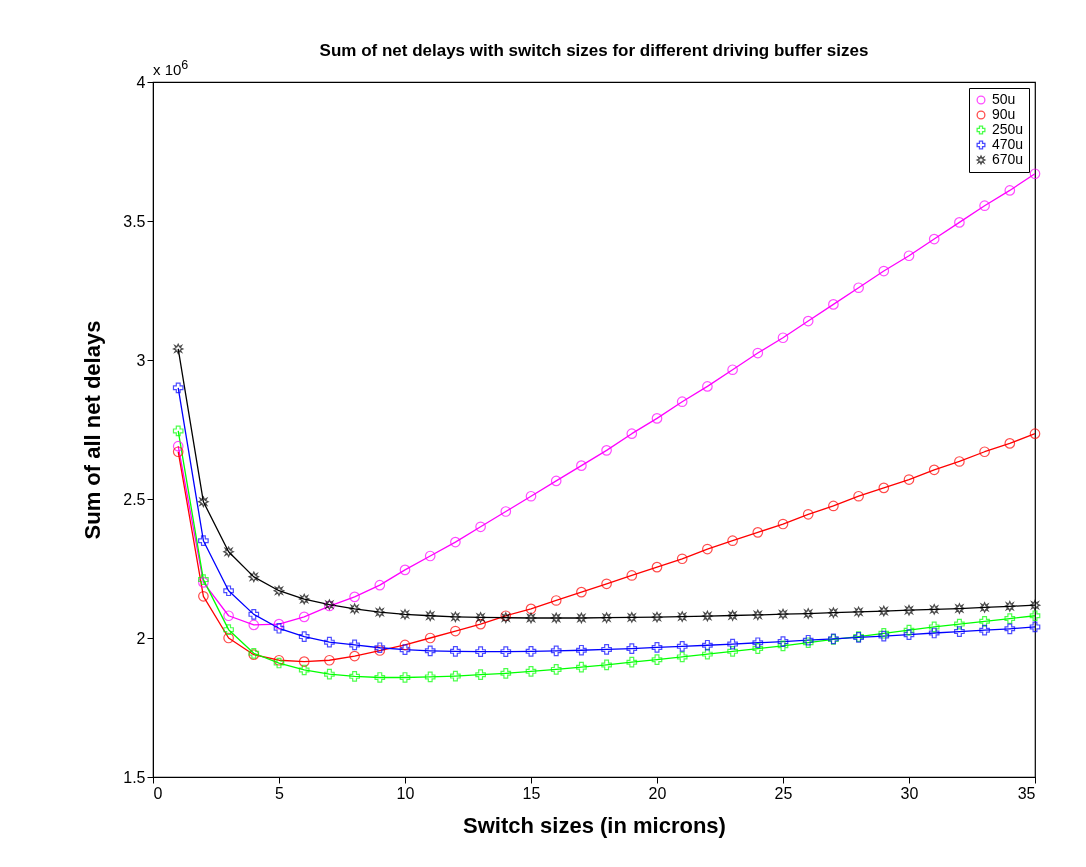  Describe the element at coordinates (1004, 99) in the screenshot. I see `legend-label: 50u` at that location.